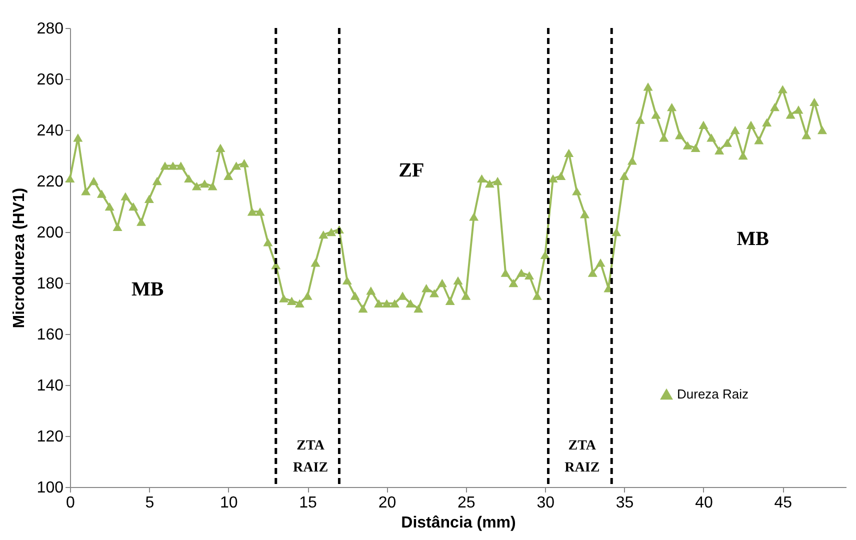 This screenshot has width=856, height=540. What do you see at coordinates (50, 182) in the screenshot?
I see `y-tick-label: 220` at bounding box center [50, 182].